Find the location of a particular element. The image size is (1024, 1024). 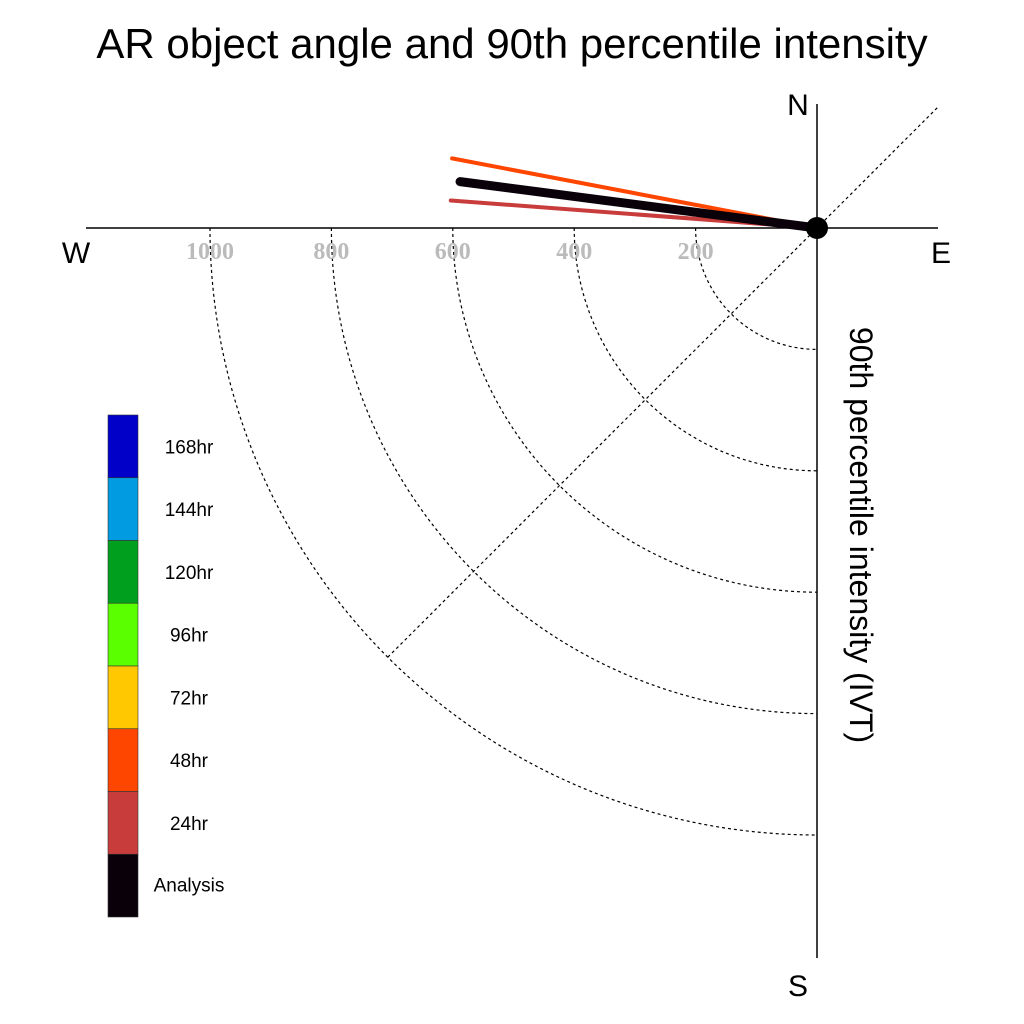

legend-label: 120hr is located at coordinates (189, 573).